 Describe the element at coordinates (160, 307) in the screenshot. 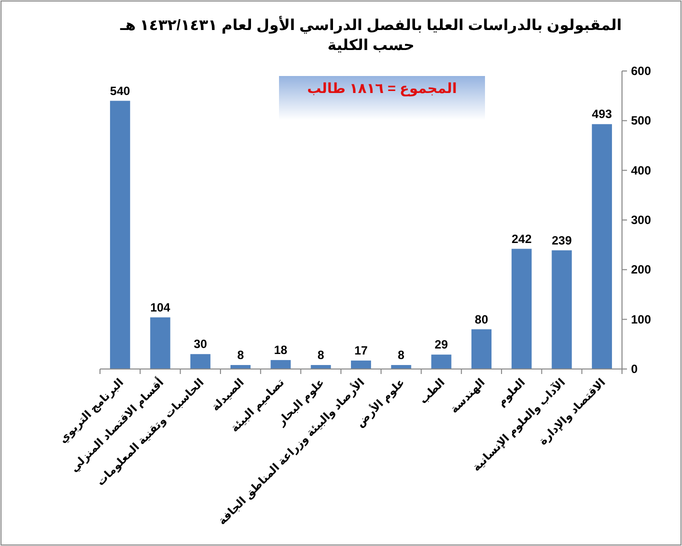

I see `data-label: 104` at that location.